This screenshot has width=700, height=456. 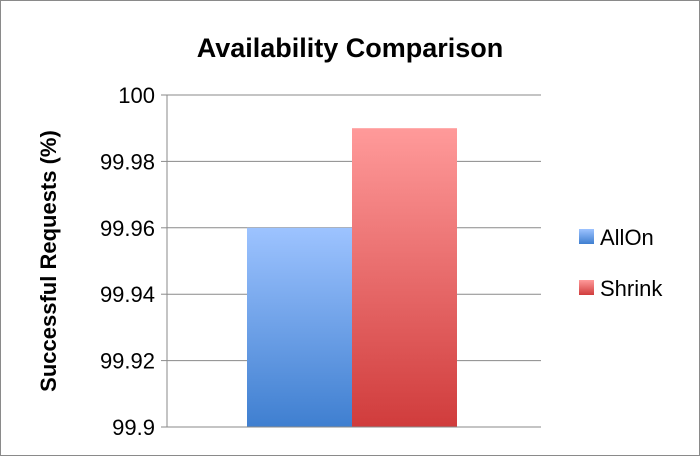 I want to click on legend-label-shrink: Shrink, so click(x=631, y=288).